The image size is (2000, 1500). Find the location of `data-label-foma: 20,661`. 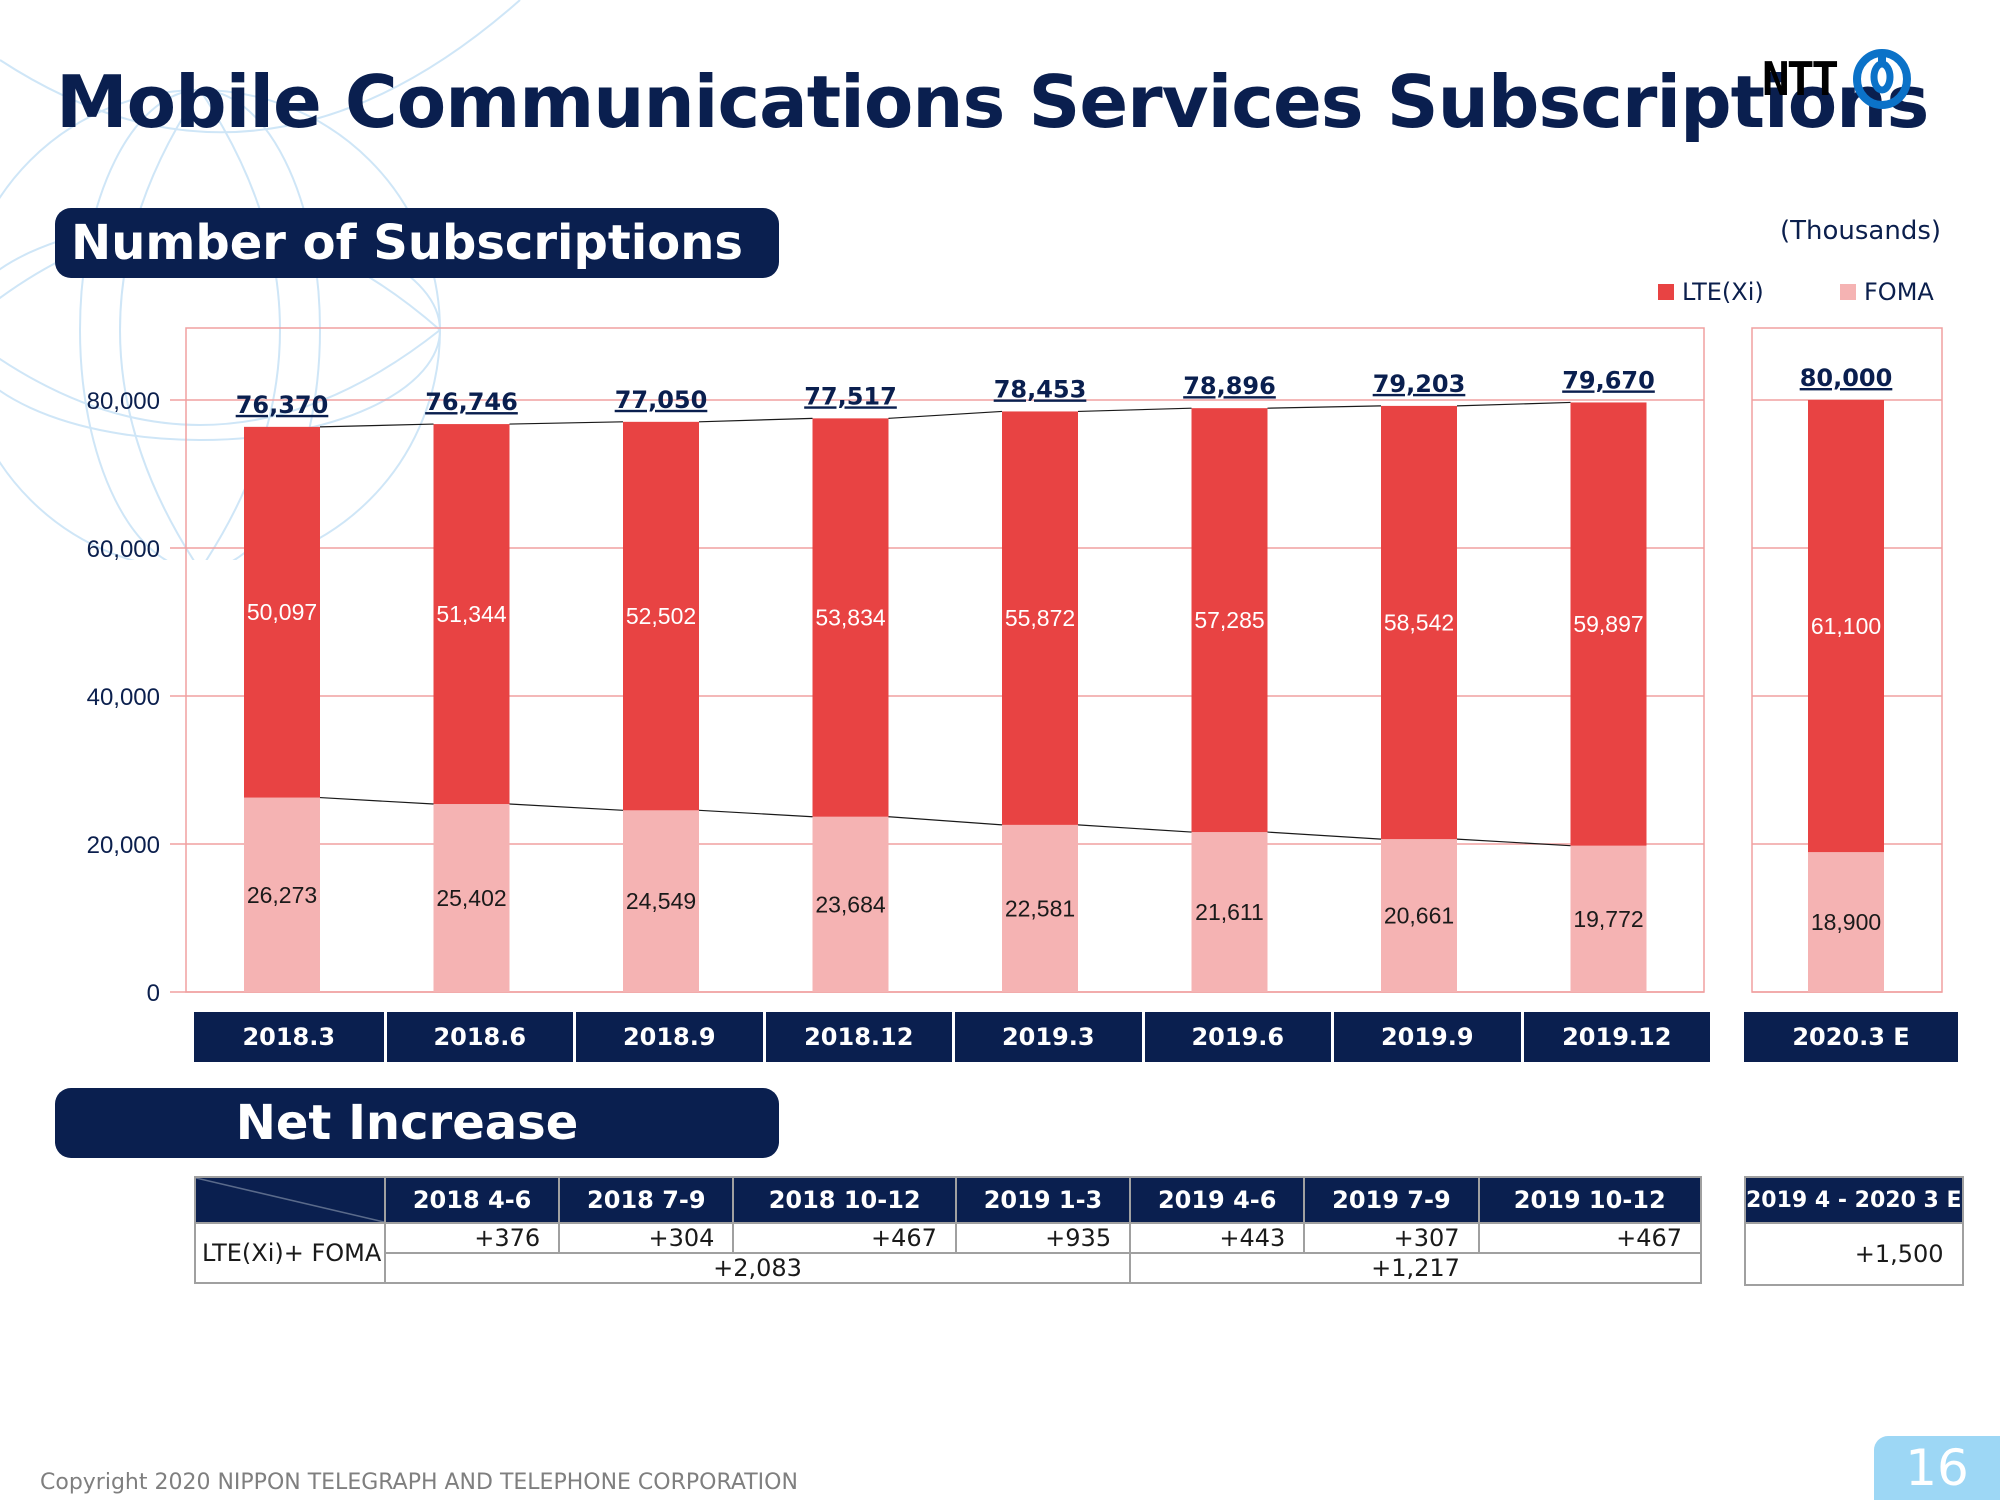

data-label-foma: 20,661 is located at coordinates (1419, 916).